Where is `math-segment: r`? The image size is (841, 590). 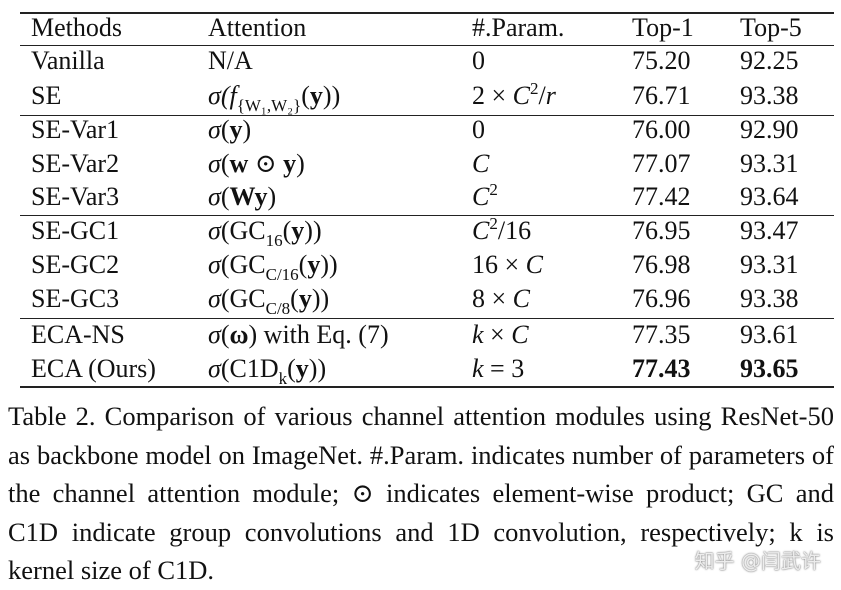
math-segment: r is located at coordinates (550, 95).